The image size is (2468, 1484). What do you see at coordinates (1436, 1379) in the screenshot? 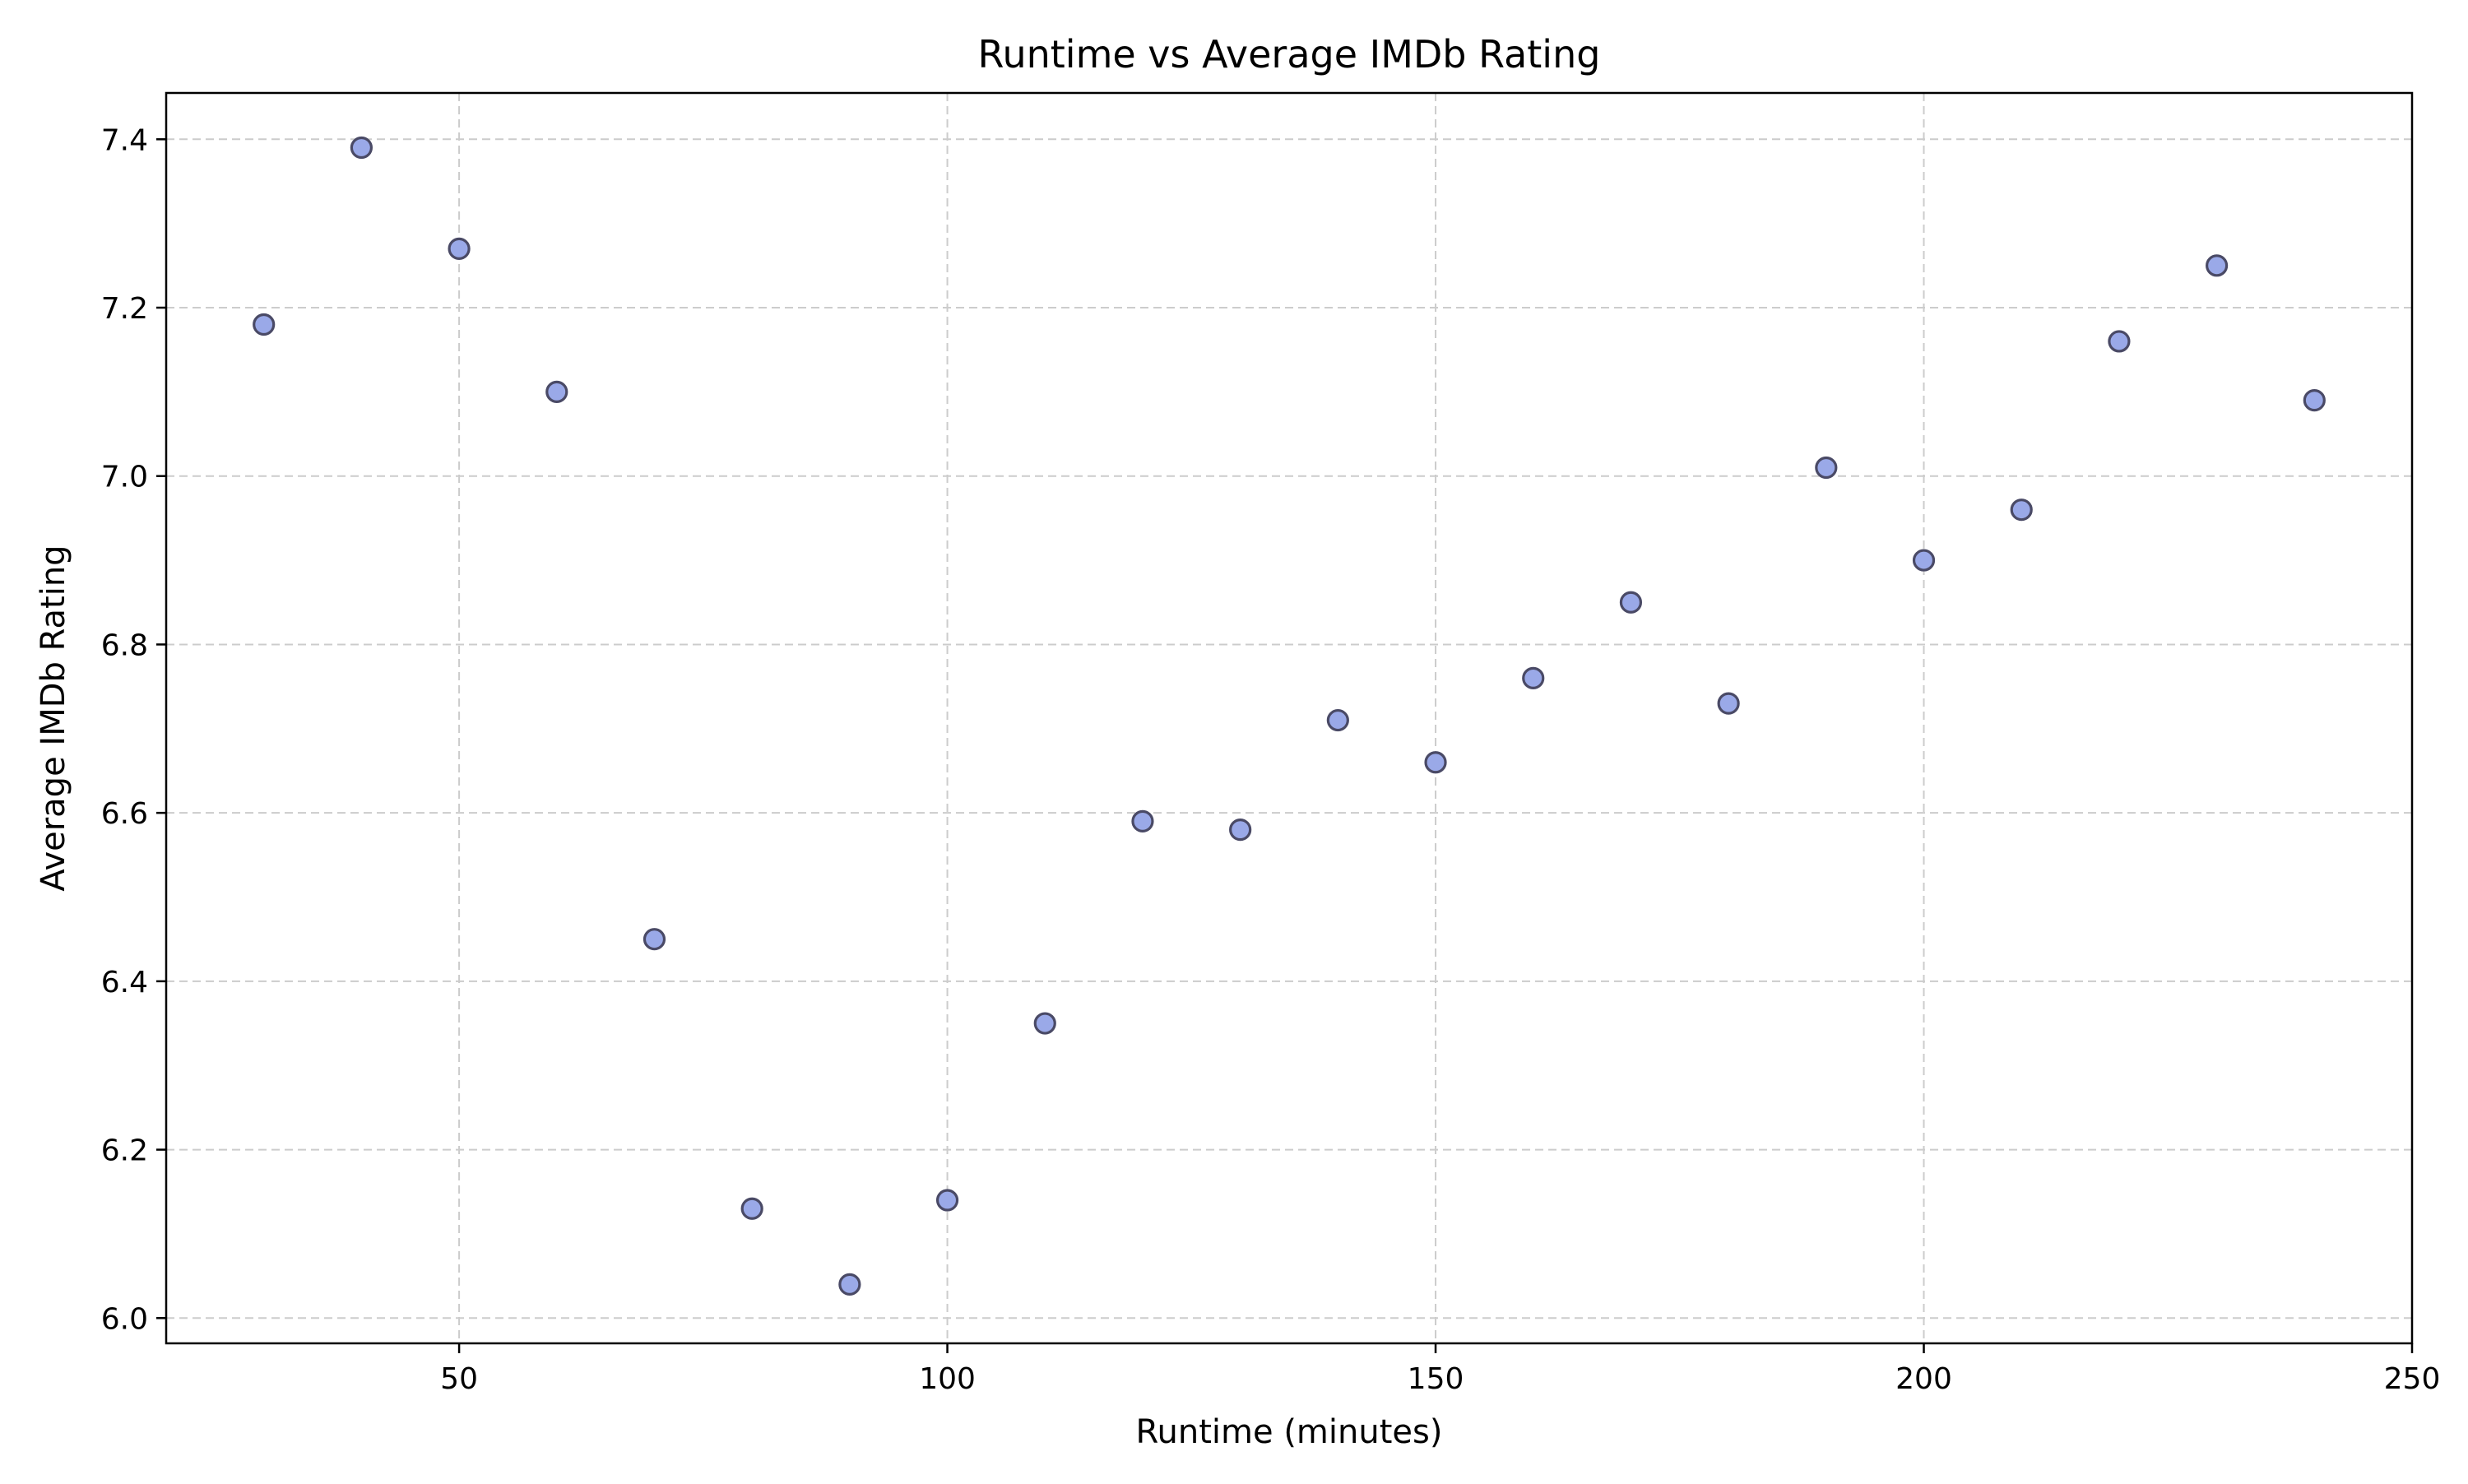
I see `x-tick-label: 150` at bounding box center [1436, 1379].